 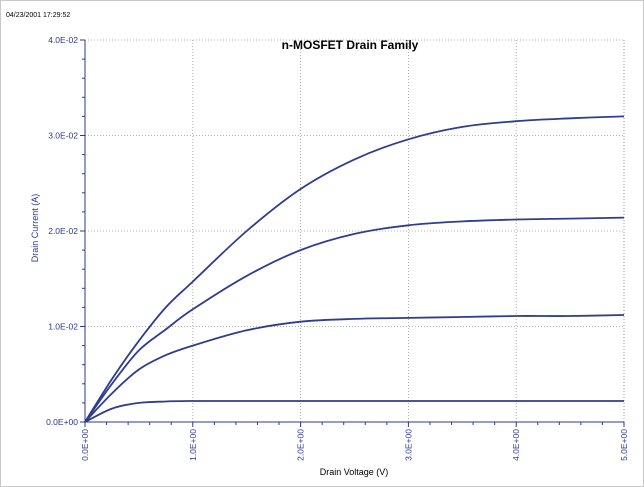 What do you see at coordinates (408, 445) in the screenshot?
I see `x-tick-label: 3.0E+00` at bounding box center [408, 445].